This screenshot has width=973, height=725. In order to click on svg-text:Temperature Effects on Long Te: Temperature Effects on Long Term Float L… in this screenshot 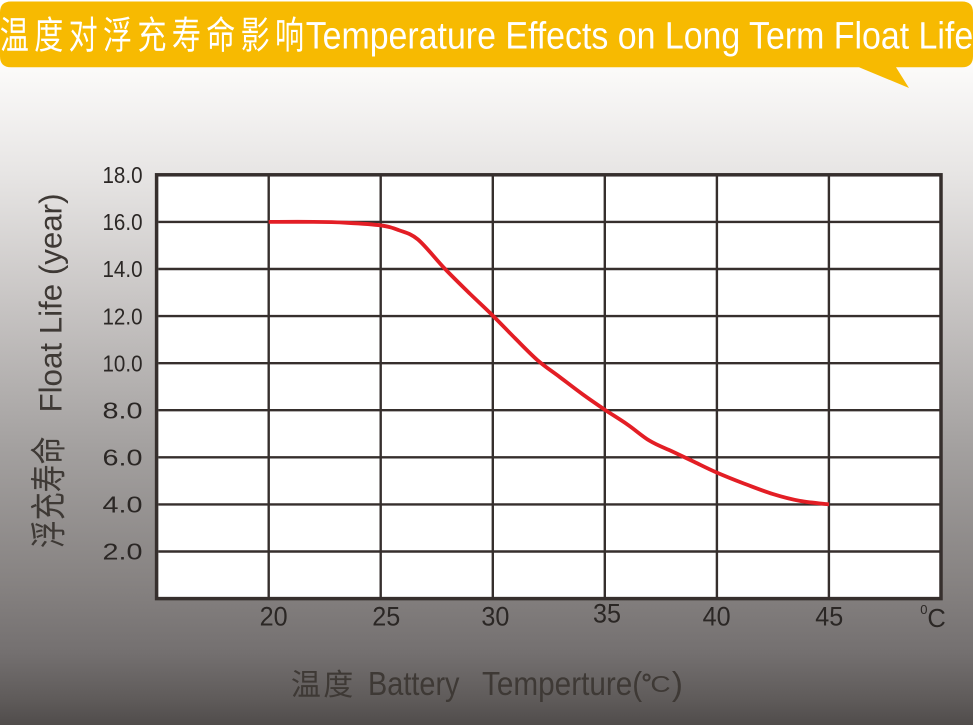, I will do `click(639, 36)`.